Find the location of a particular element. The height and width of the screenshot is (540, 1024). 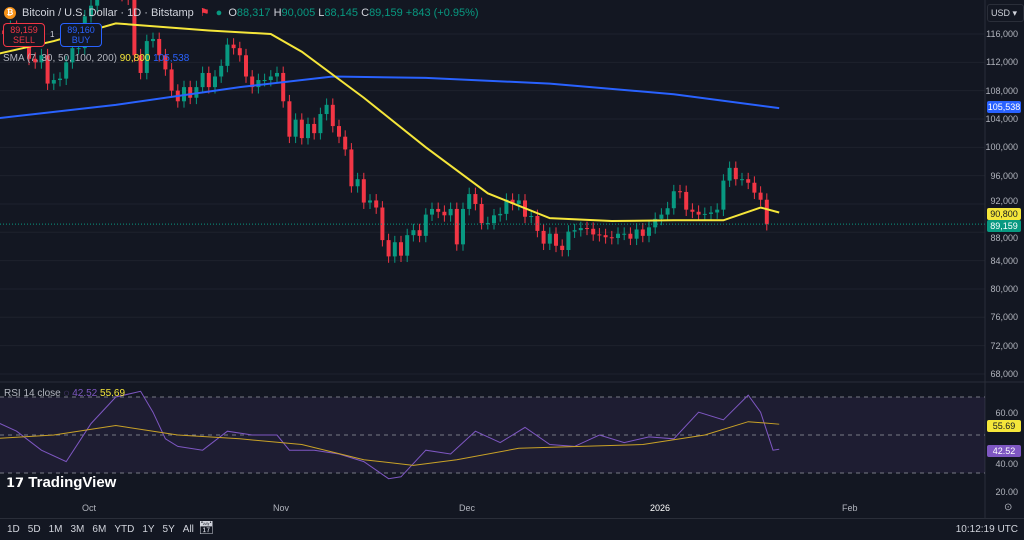

price-axis-label: 68,000 is located at coordinates (1004, 373).